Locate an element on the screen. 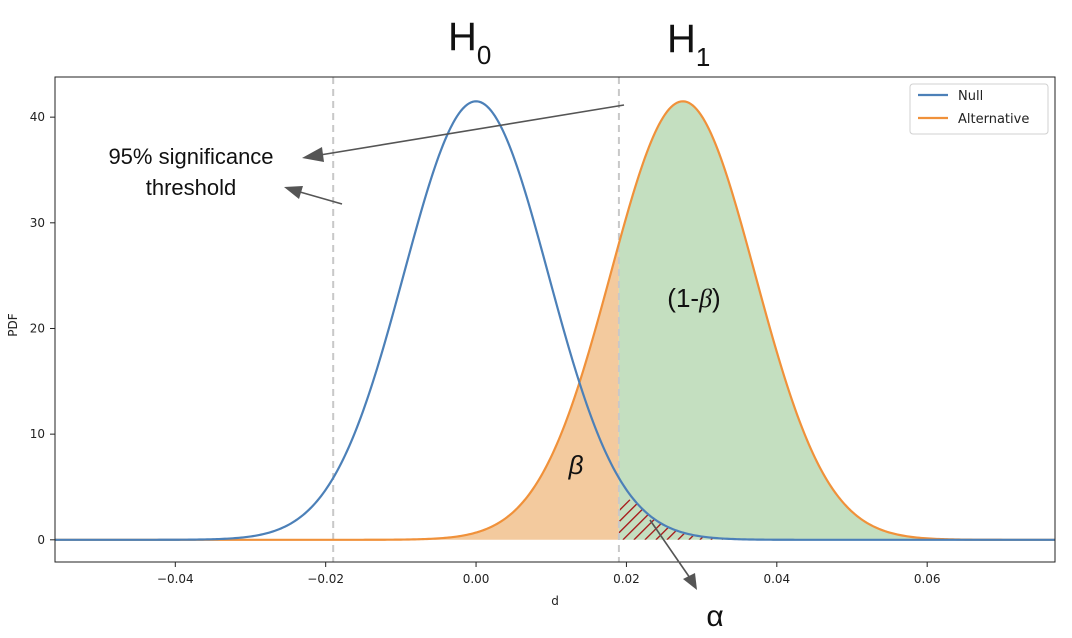  legend-null-label: Null is located at coordinates (970, 96).